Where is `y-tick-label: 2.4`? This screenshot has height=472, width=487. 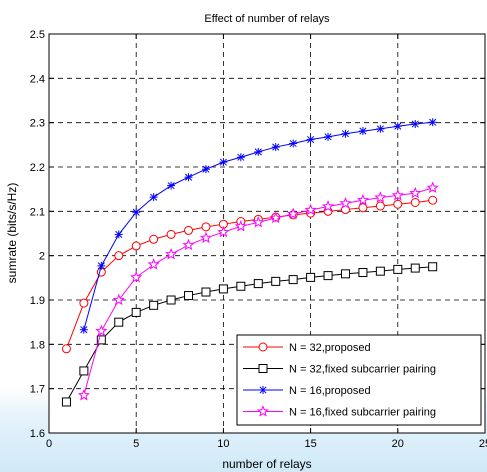 y-tick-label: 2.4 is located at coordinates (37, 79).